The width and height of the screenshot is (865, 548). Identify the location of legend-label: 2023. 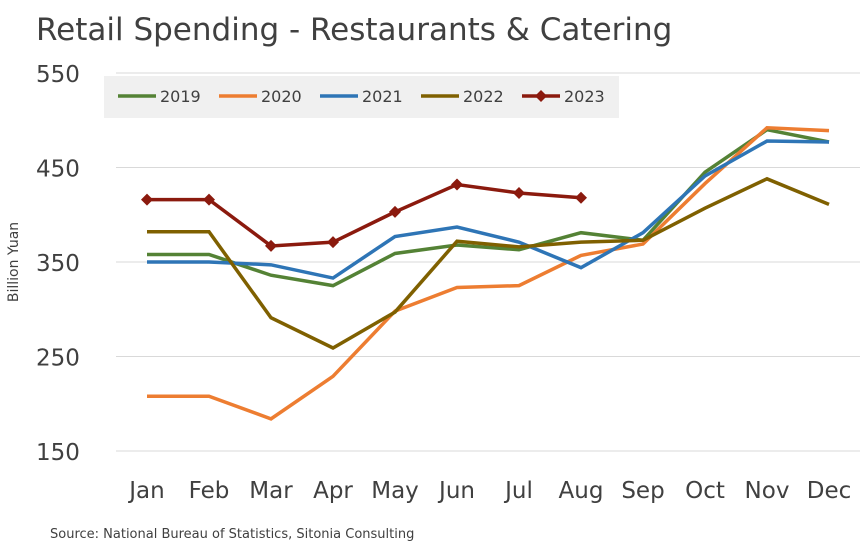
(584, 96).